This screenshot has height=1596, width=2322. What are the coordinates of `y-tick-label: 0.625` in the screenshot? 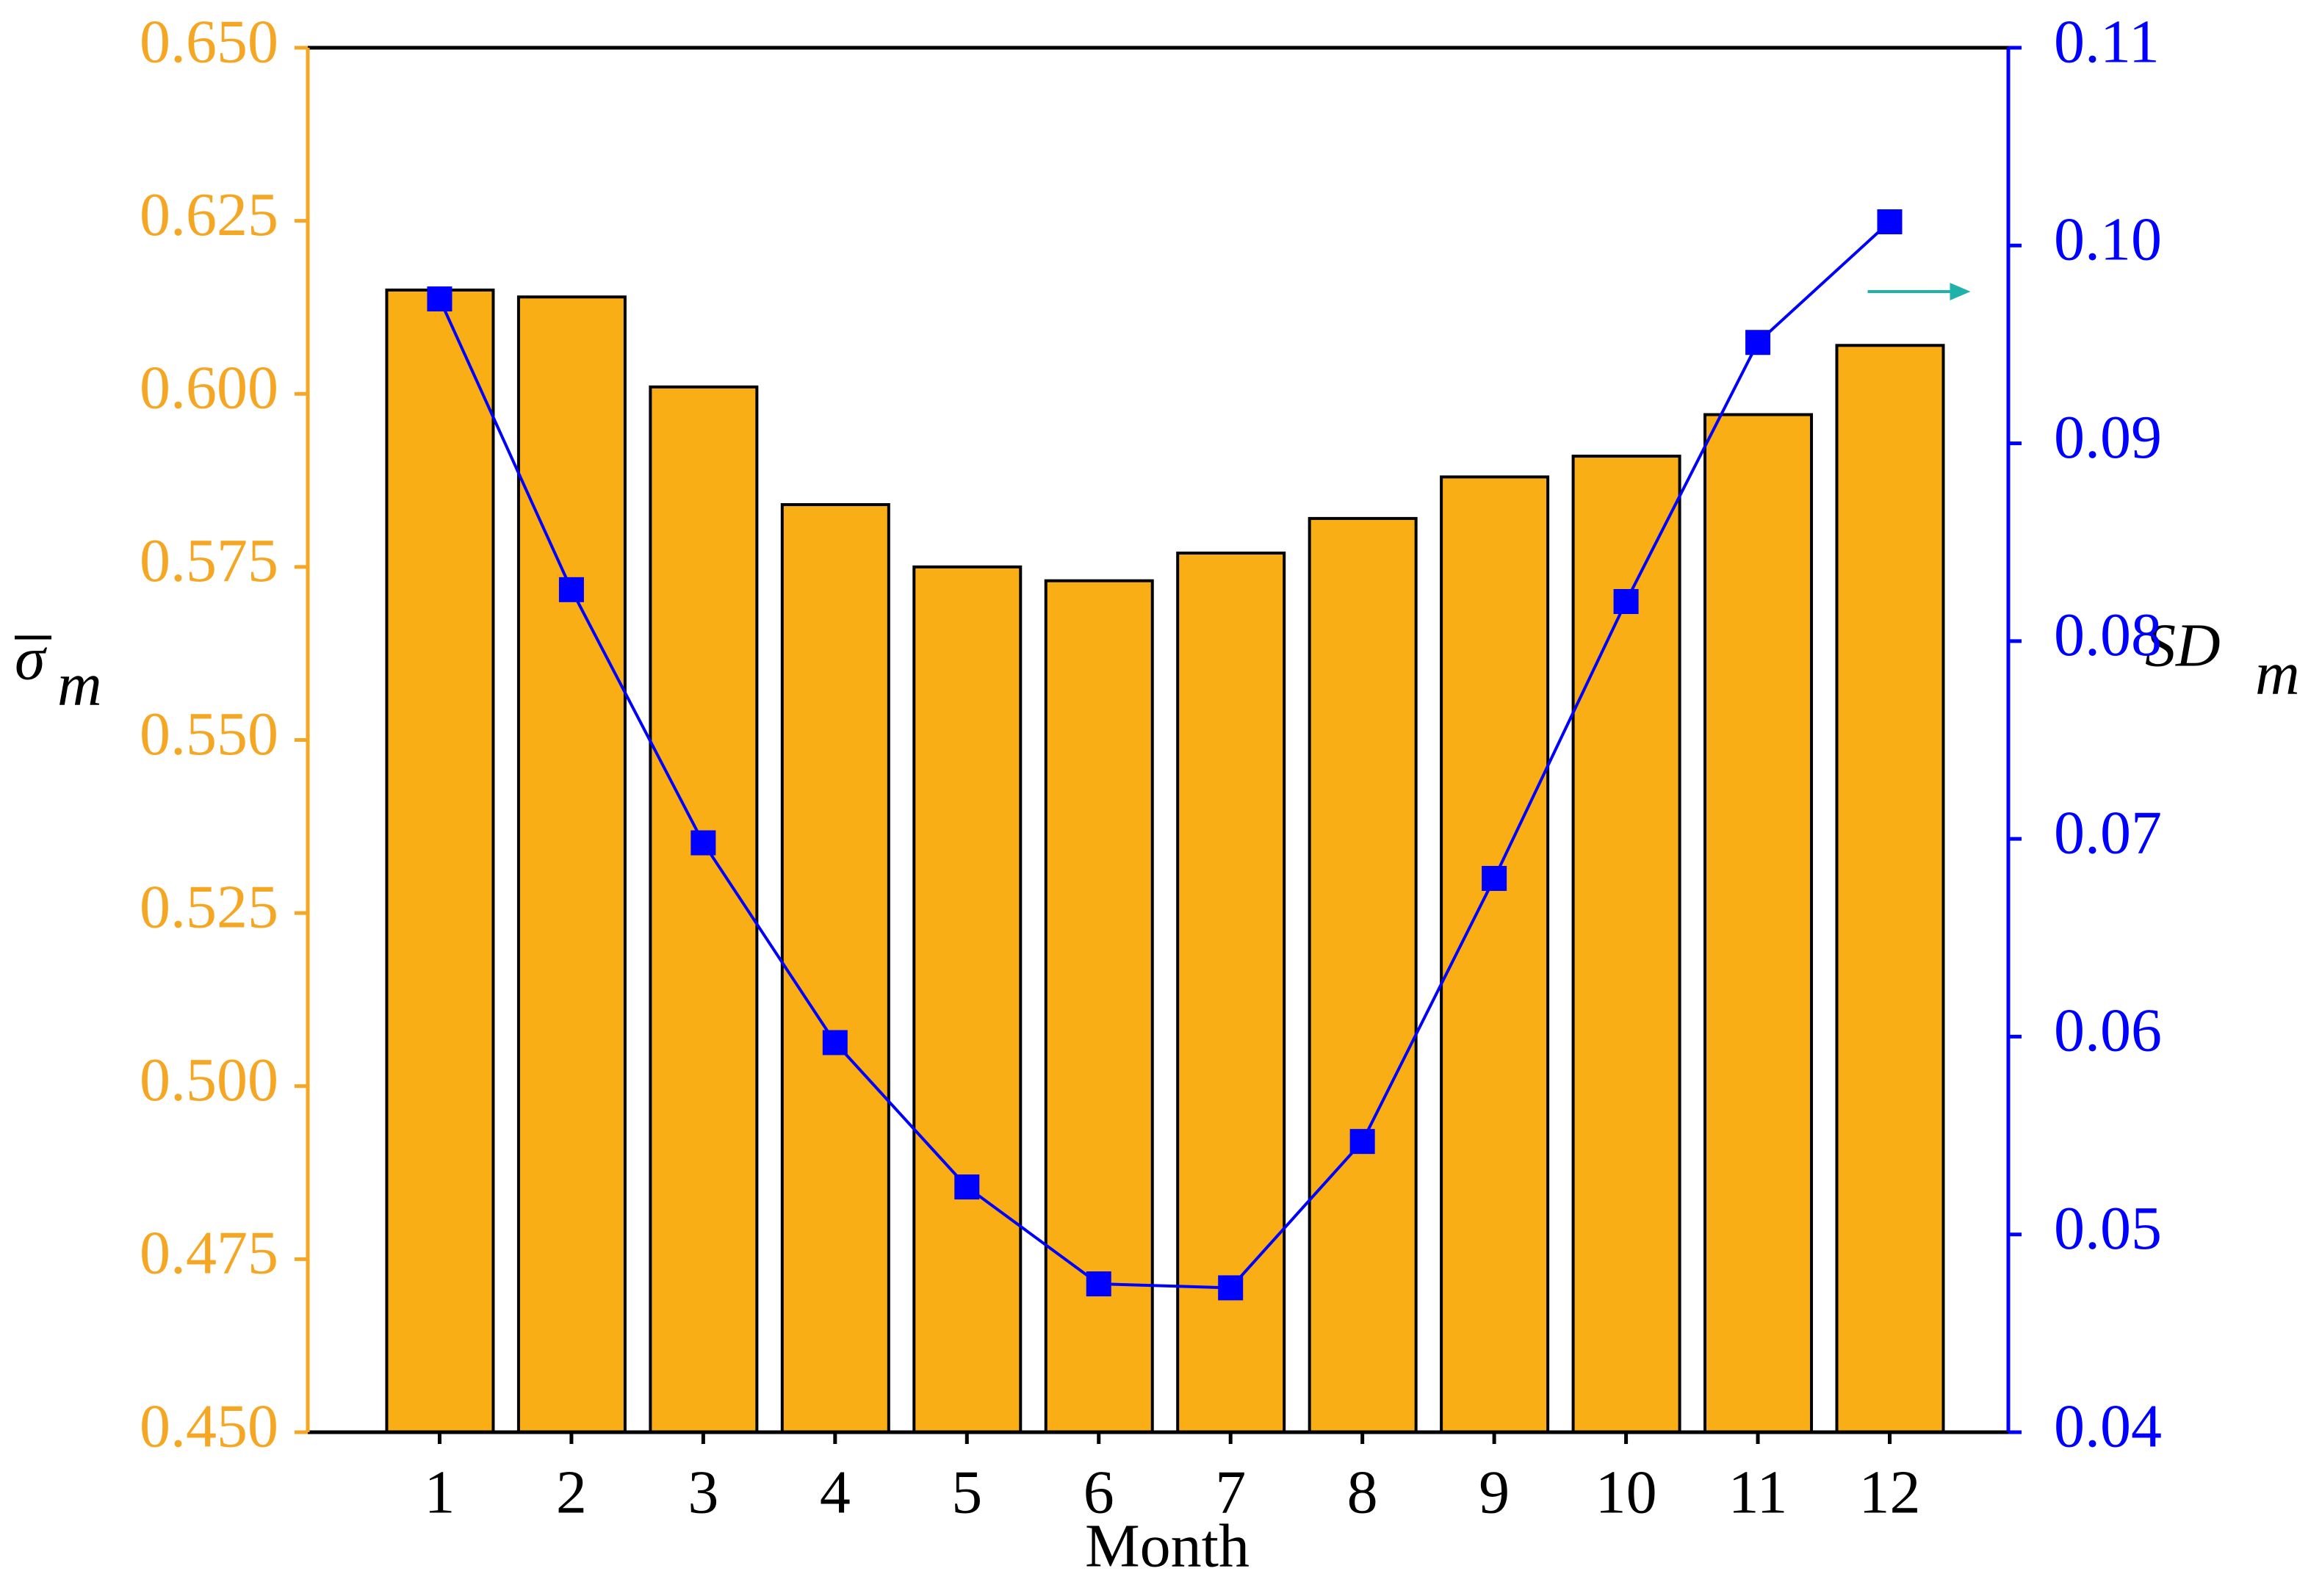 It's located at (209, 215).